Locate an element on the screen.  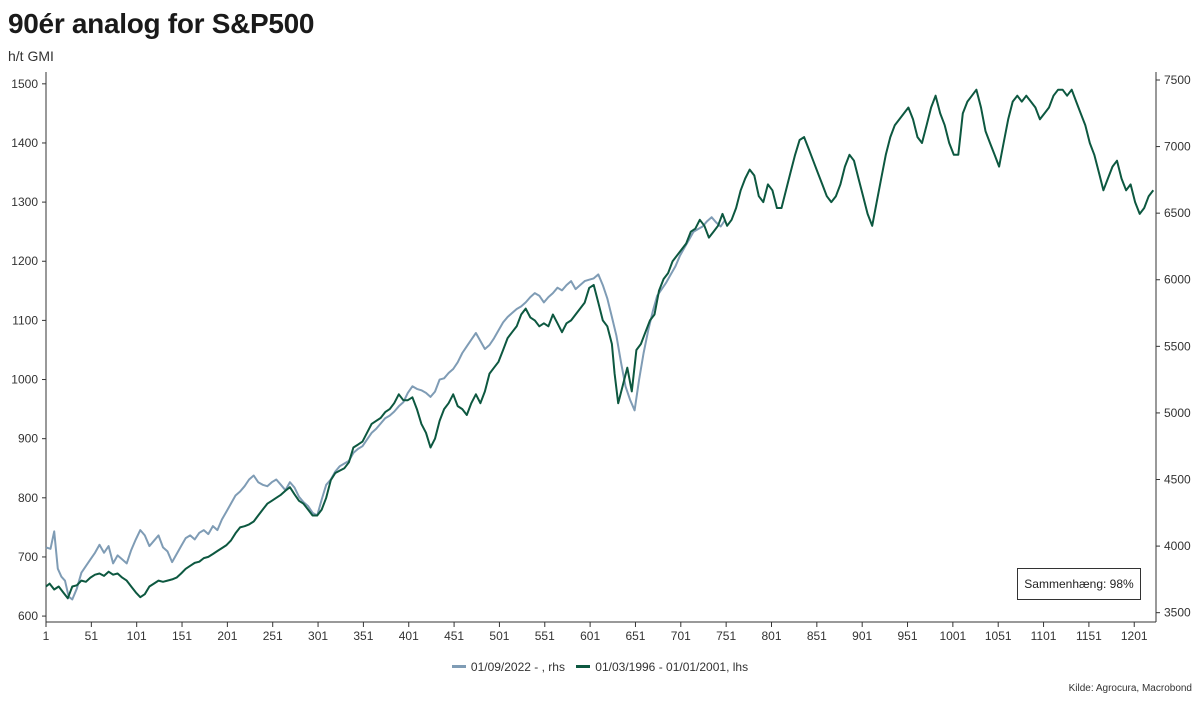
x-tick-label: 301 is located at coordinates (318, 636).